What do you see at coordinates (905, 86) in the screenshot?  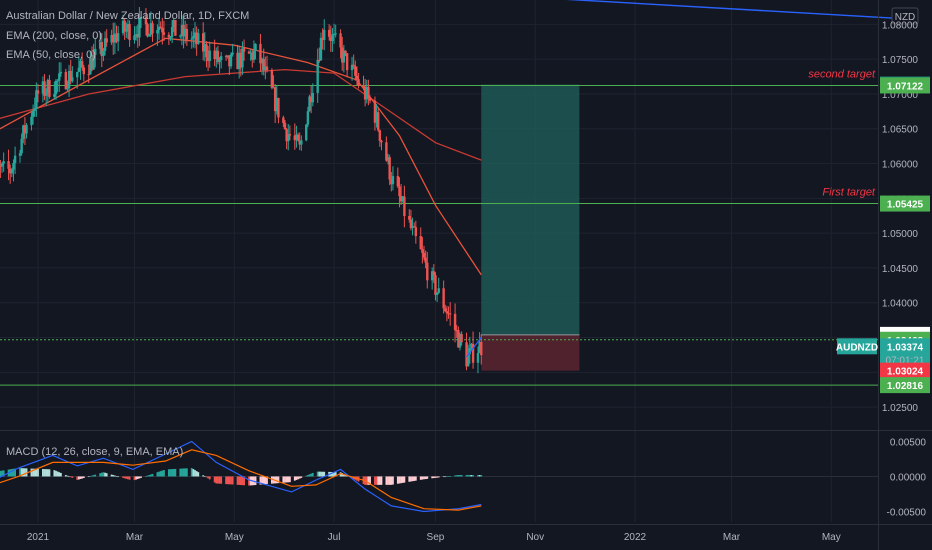 I see `price-tag-label: 1.07122` at bounding box center [905, 86].